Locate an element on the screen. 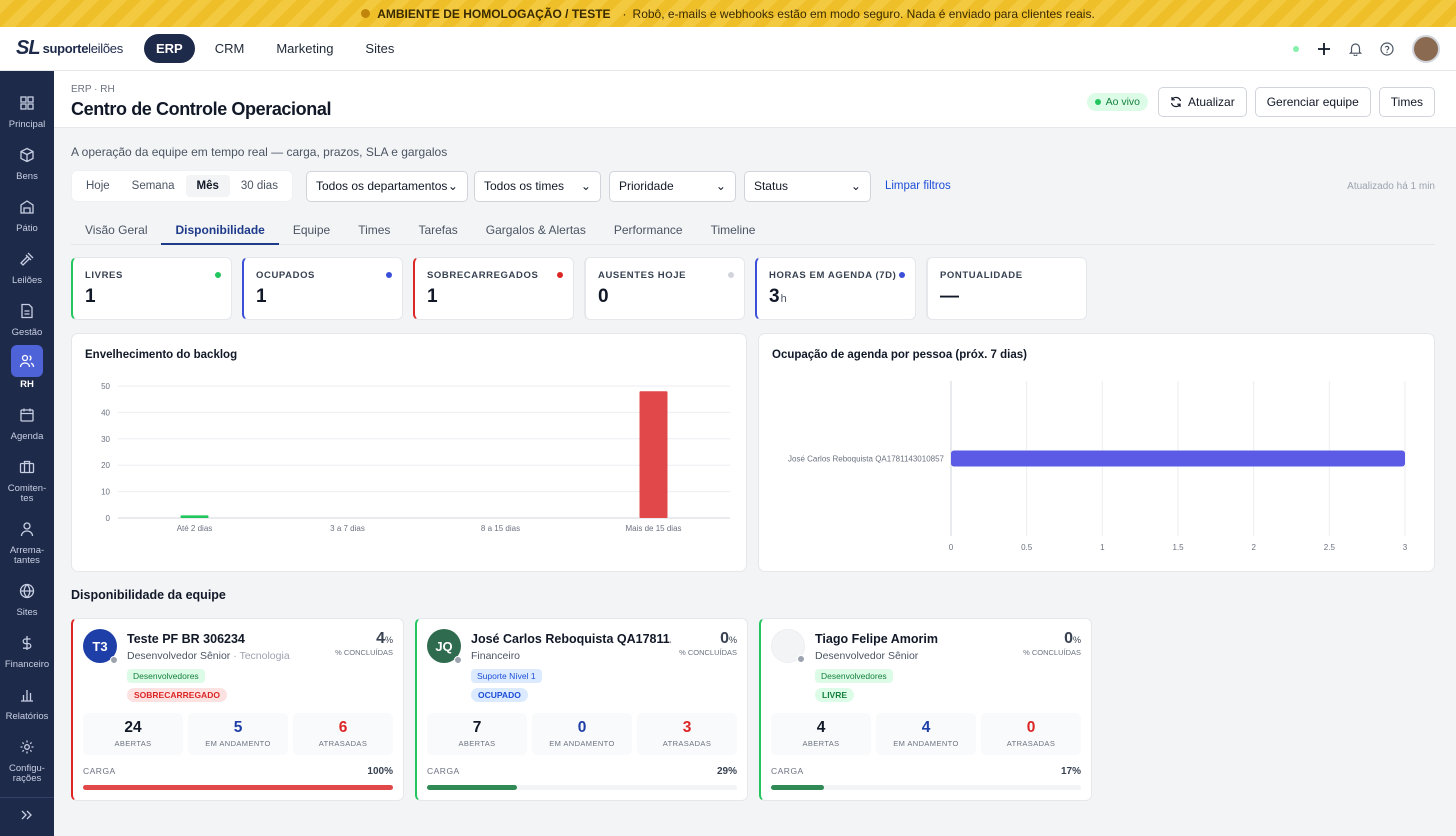  plus-icon is located at coordinates (1324, 49).